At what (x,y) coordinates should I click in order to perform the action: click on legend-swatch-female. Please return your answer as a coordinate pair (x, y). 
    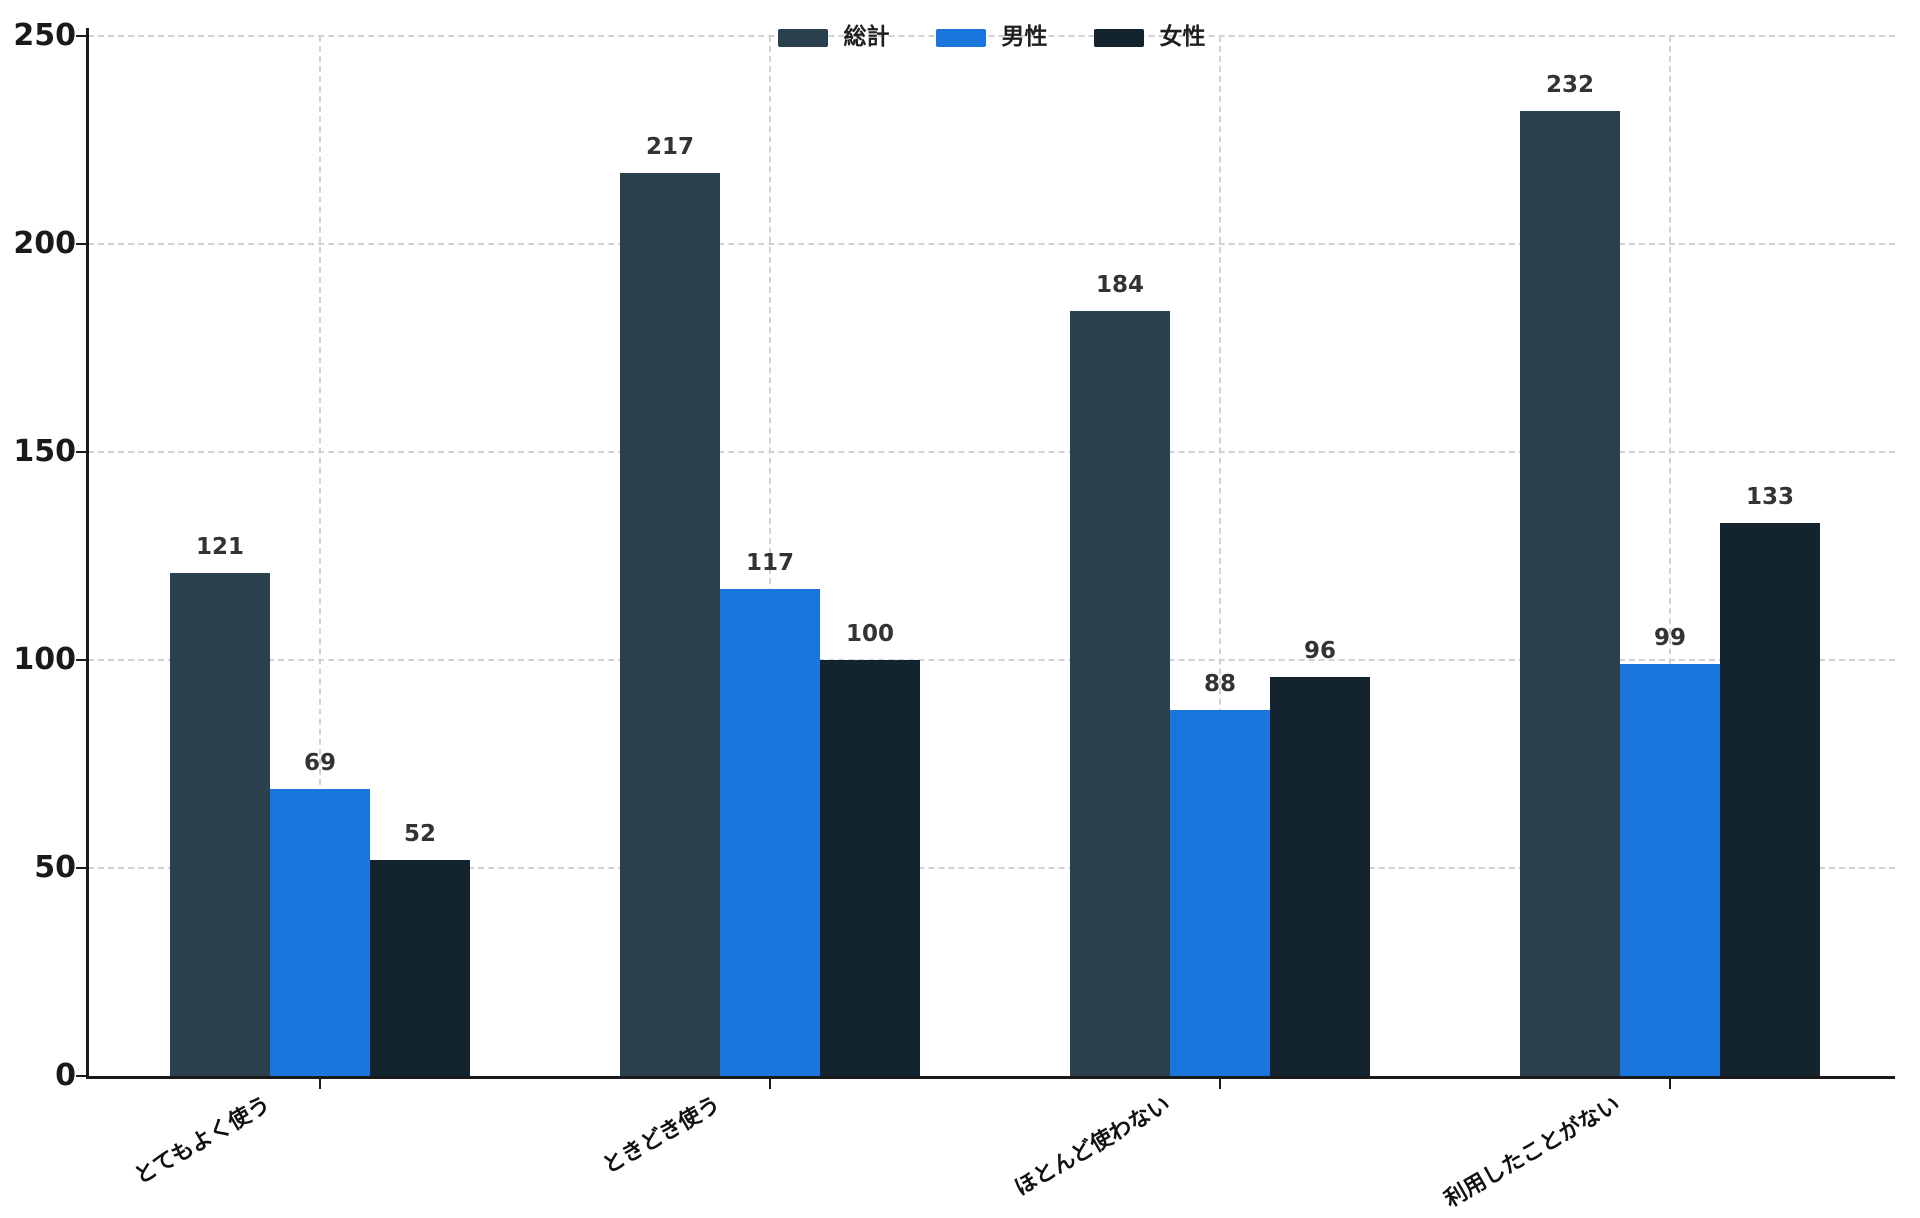
    Looking at the image, I should click on (1118, 37).